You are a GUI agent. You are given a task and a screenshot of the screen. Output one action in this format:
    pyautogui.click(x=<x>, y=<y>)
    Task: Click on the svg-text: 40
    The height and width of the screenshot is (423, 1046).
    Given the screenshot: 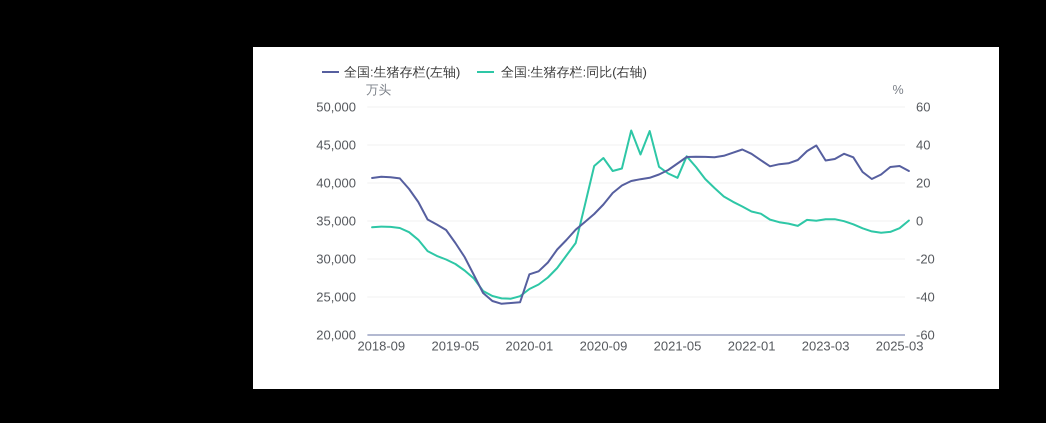 What is the action you would take?
    pyautogui.click(x=923, y=145)
    